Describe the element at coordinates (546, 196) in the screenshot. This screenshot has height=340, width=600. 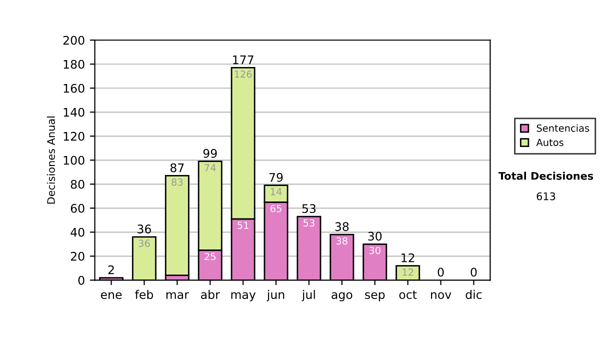
I see `text: 613` at that location.